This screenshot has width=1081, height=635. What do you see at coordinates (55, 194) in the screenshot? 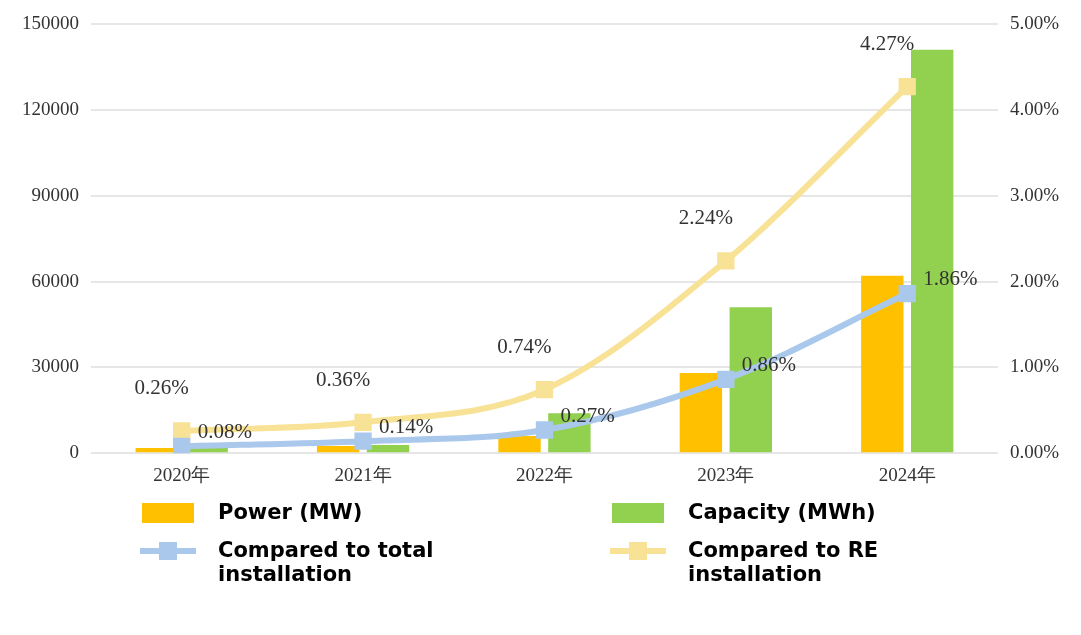
I see `y-tick-label: 90000` at bounding box center [55, 194].